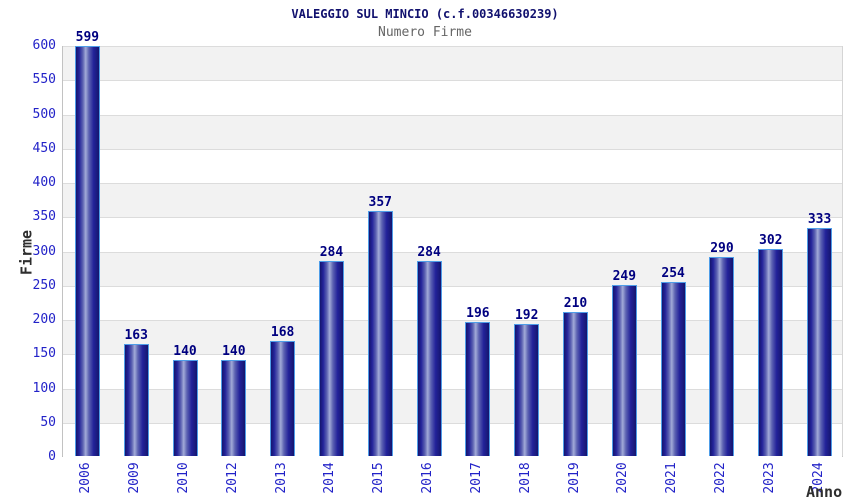 This screenshot has width=850, height=501. What do you see at coordinates (87, 250) in the screenshot?
I see `bar-2006` at bounding box center [87, 250].